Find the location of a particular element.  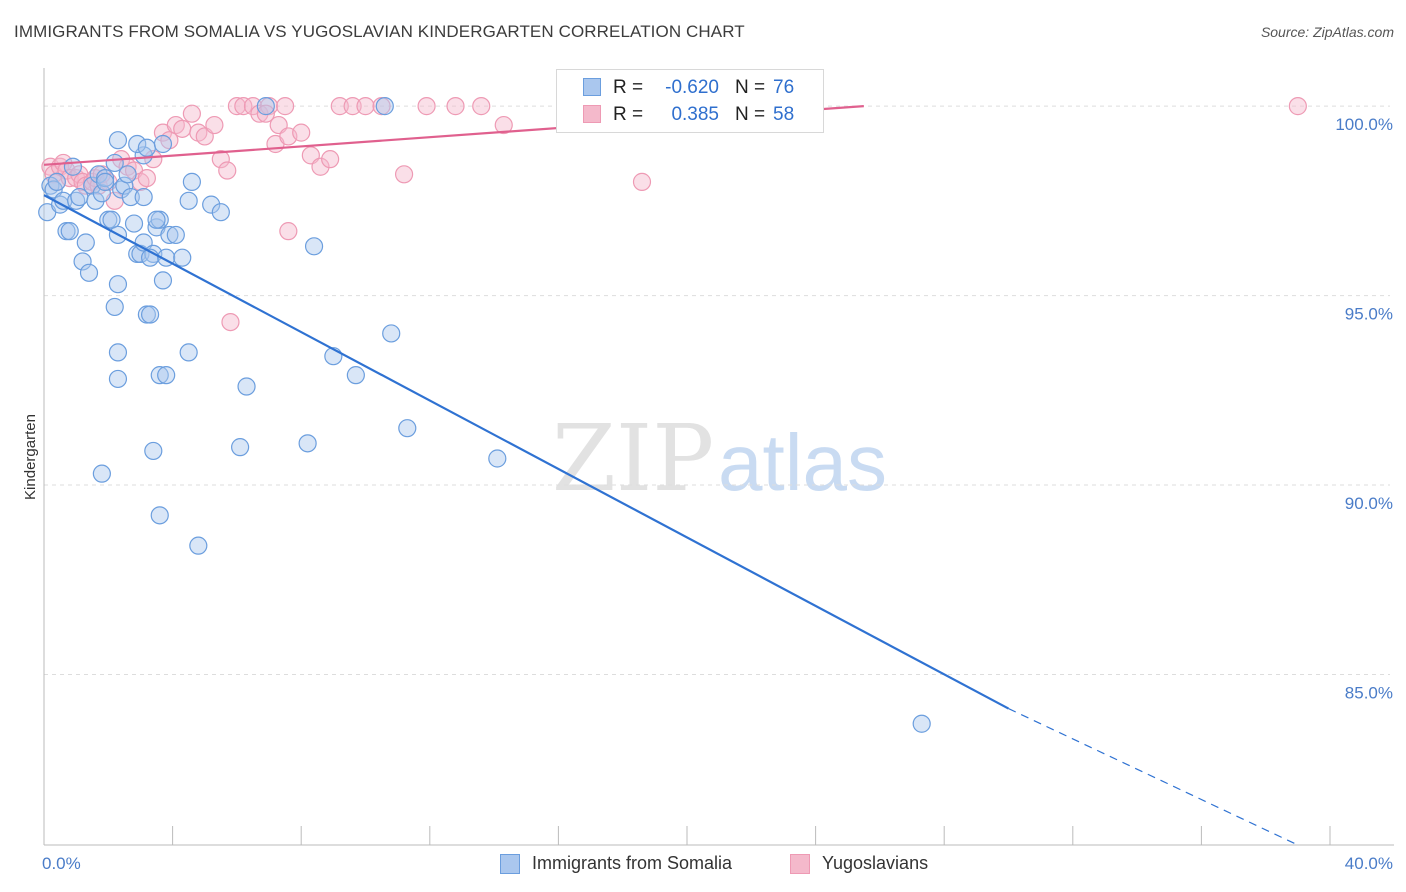

legend-swatch-yugoslavians is located at coordinates (592, 114).